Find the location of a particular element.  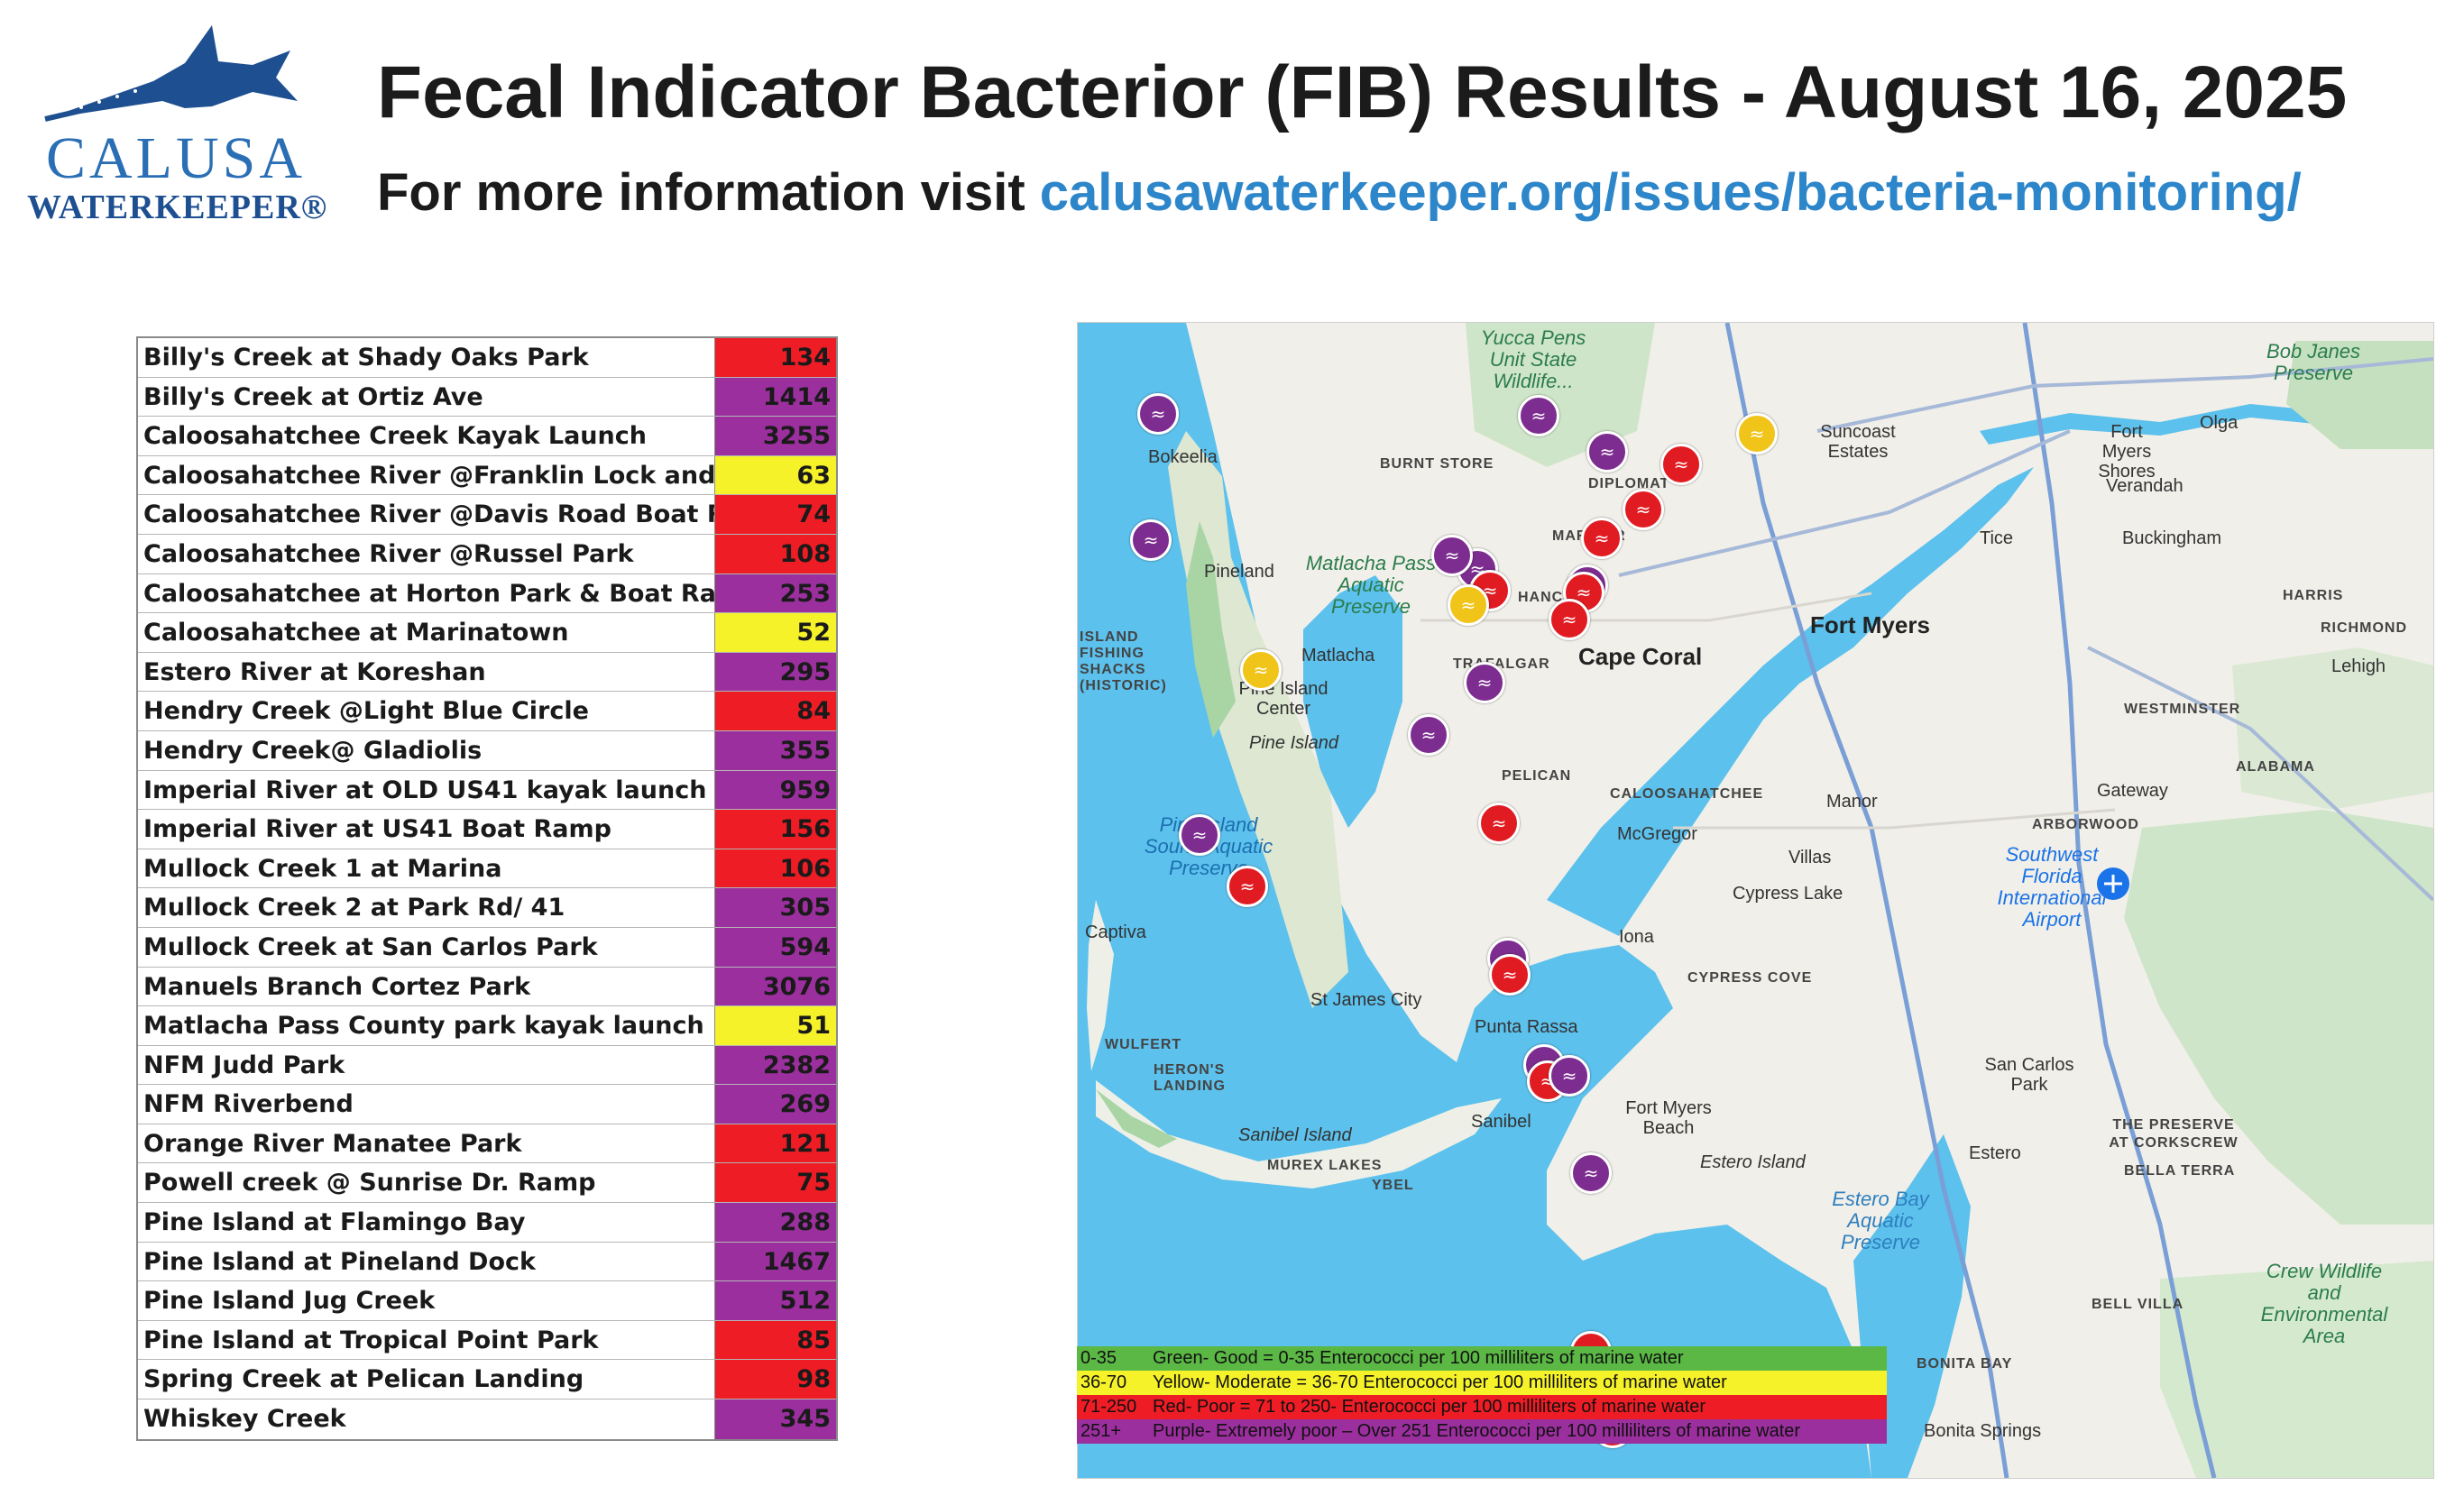

map-label-manor: Manor is located at coordinates (1852, 802).